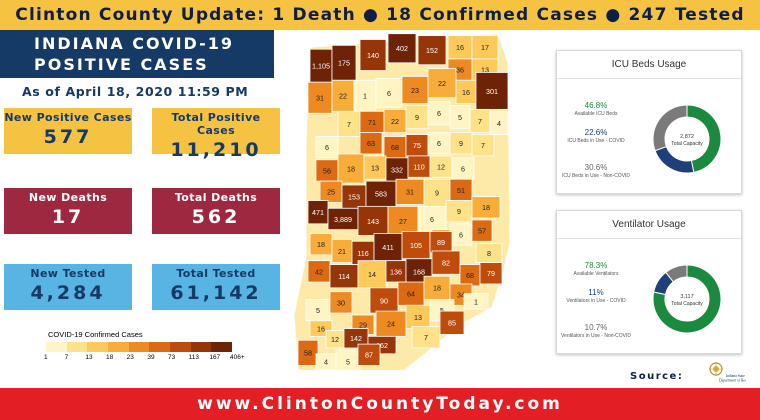 The image size is (760, 420). What do you see at coordinates (121, 64) in the screenshot?
I see `title-line-2: POSITIVE CASES` at bounding box center [121, 64].